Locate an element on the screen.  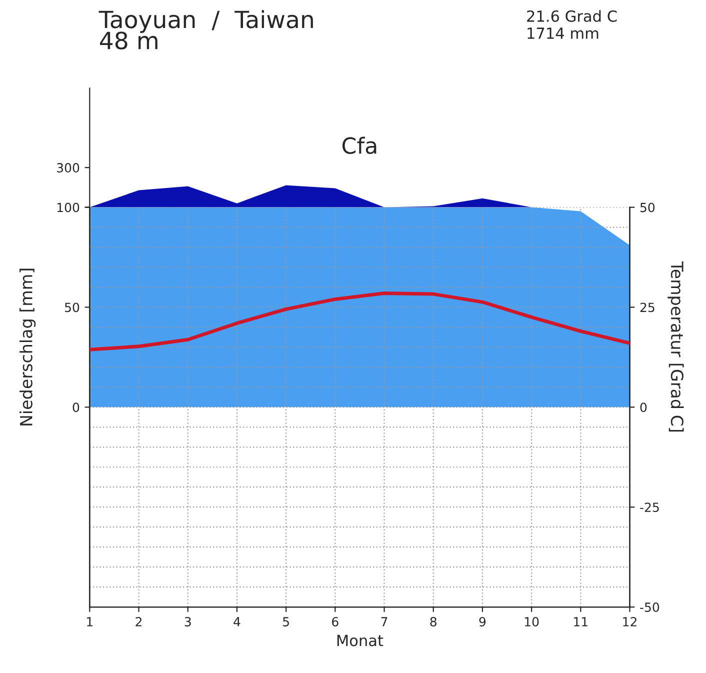
x-tick-label: 1 is located at coordinates (89, 621).